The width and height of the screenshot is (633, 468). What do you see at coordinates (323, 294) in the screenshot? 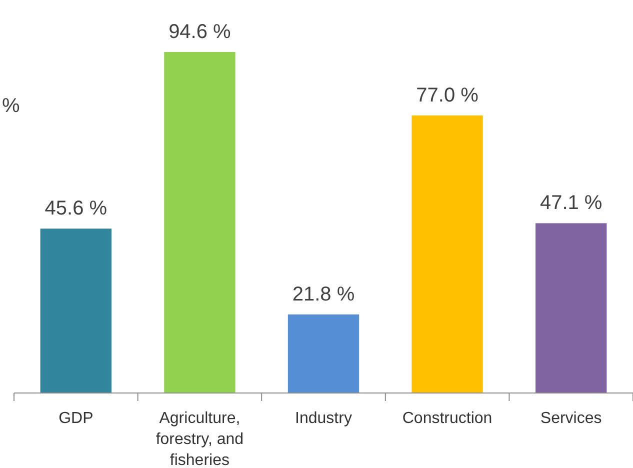
I see `data-label: 21.8 %` at bounding box center [323, 294].